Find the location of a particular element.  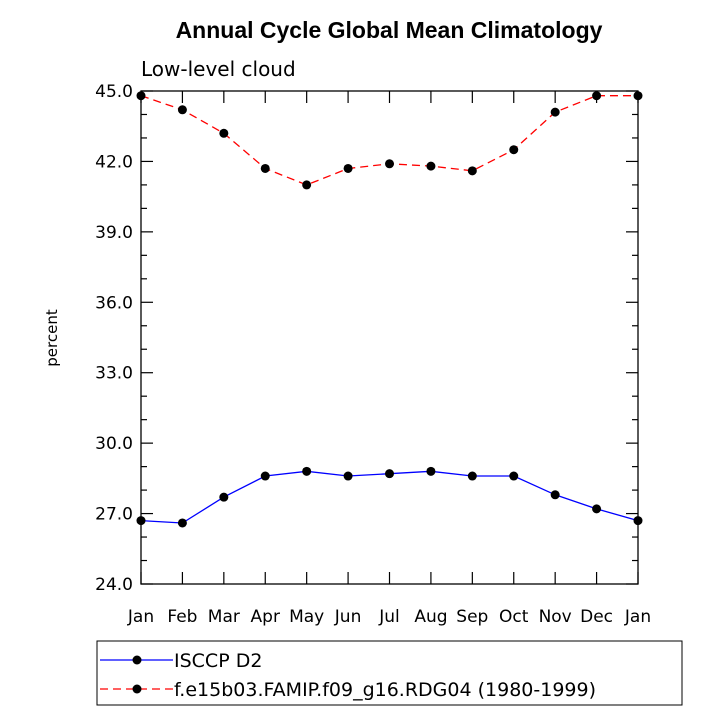

legend-entry-model: f.e15b03.FAMIP.f09_g16.RDG04 (1980-1999) is located at coordinates (348, 690).